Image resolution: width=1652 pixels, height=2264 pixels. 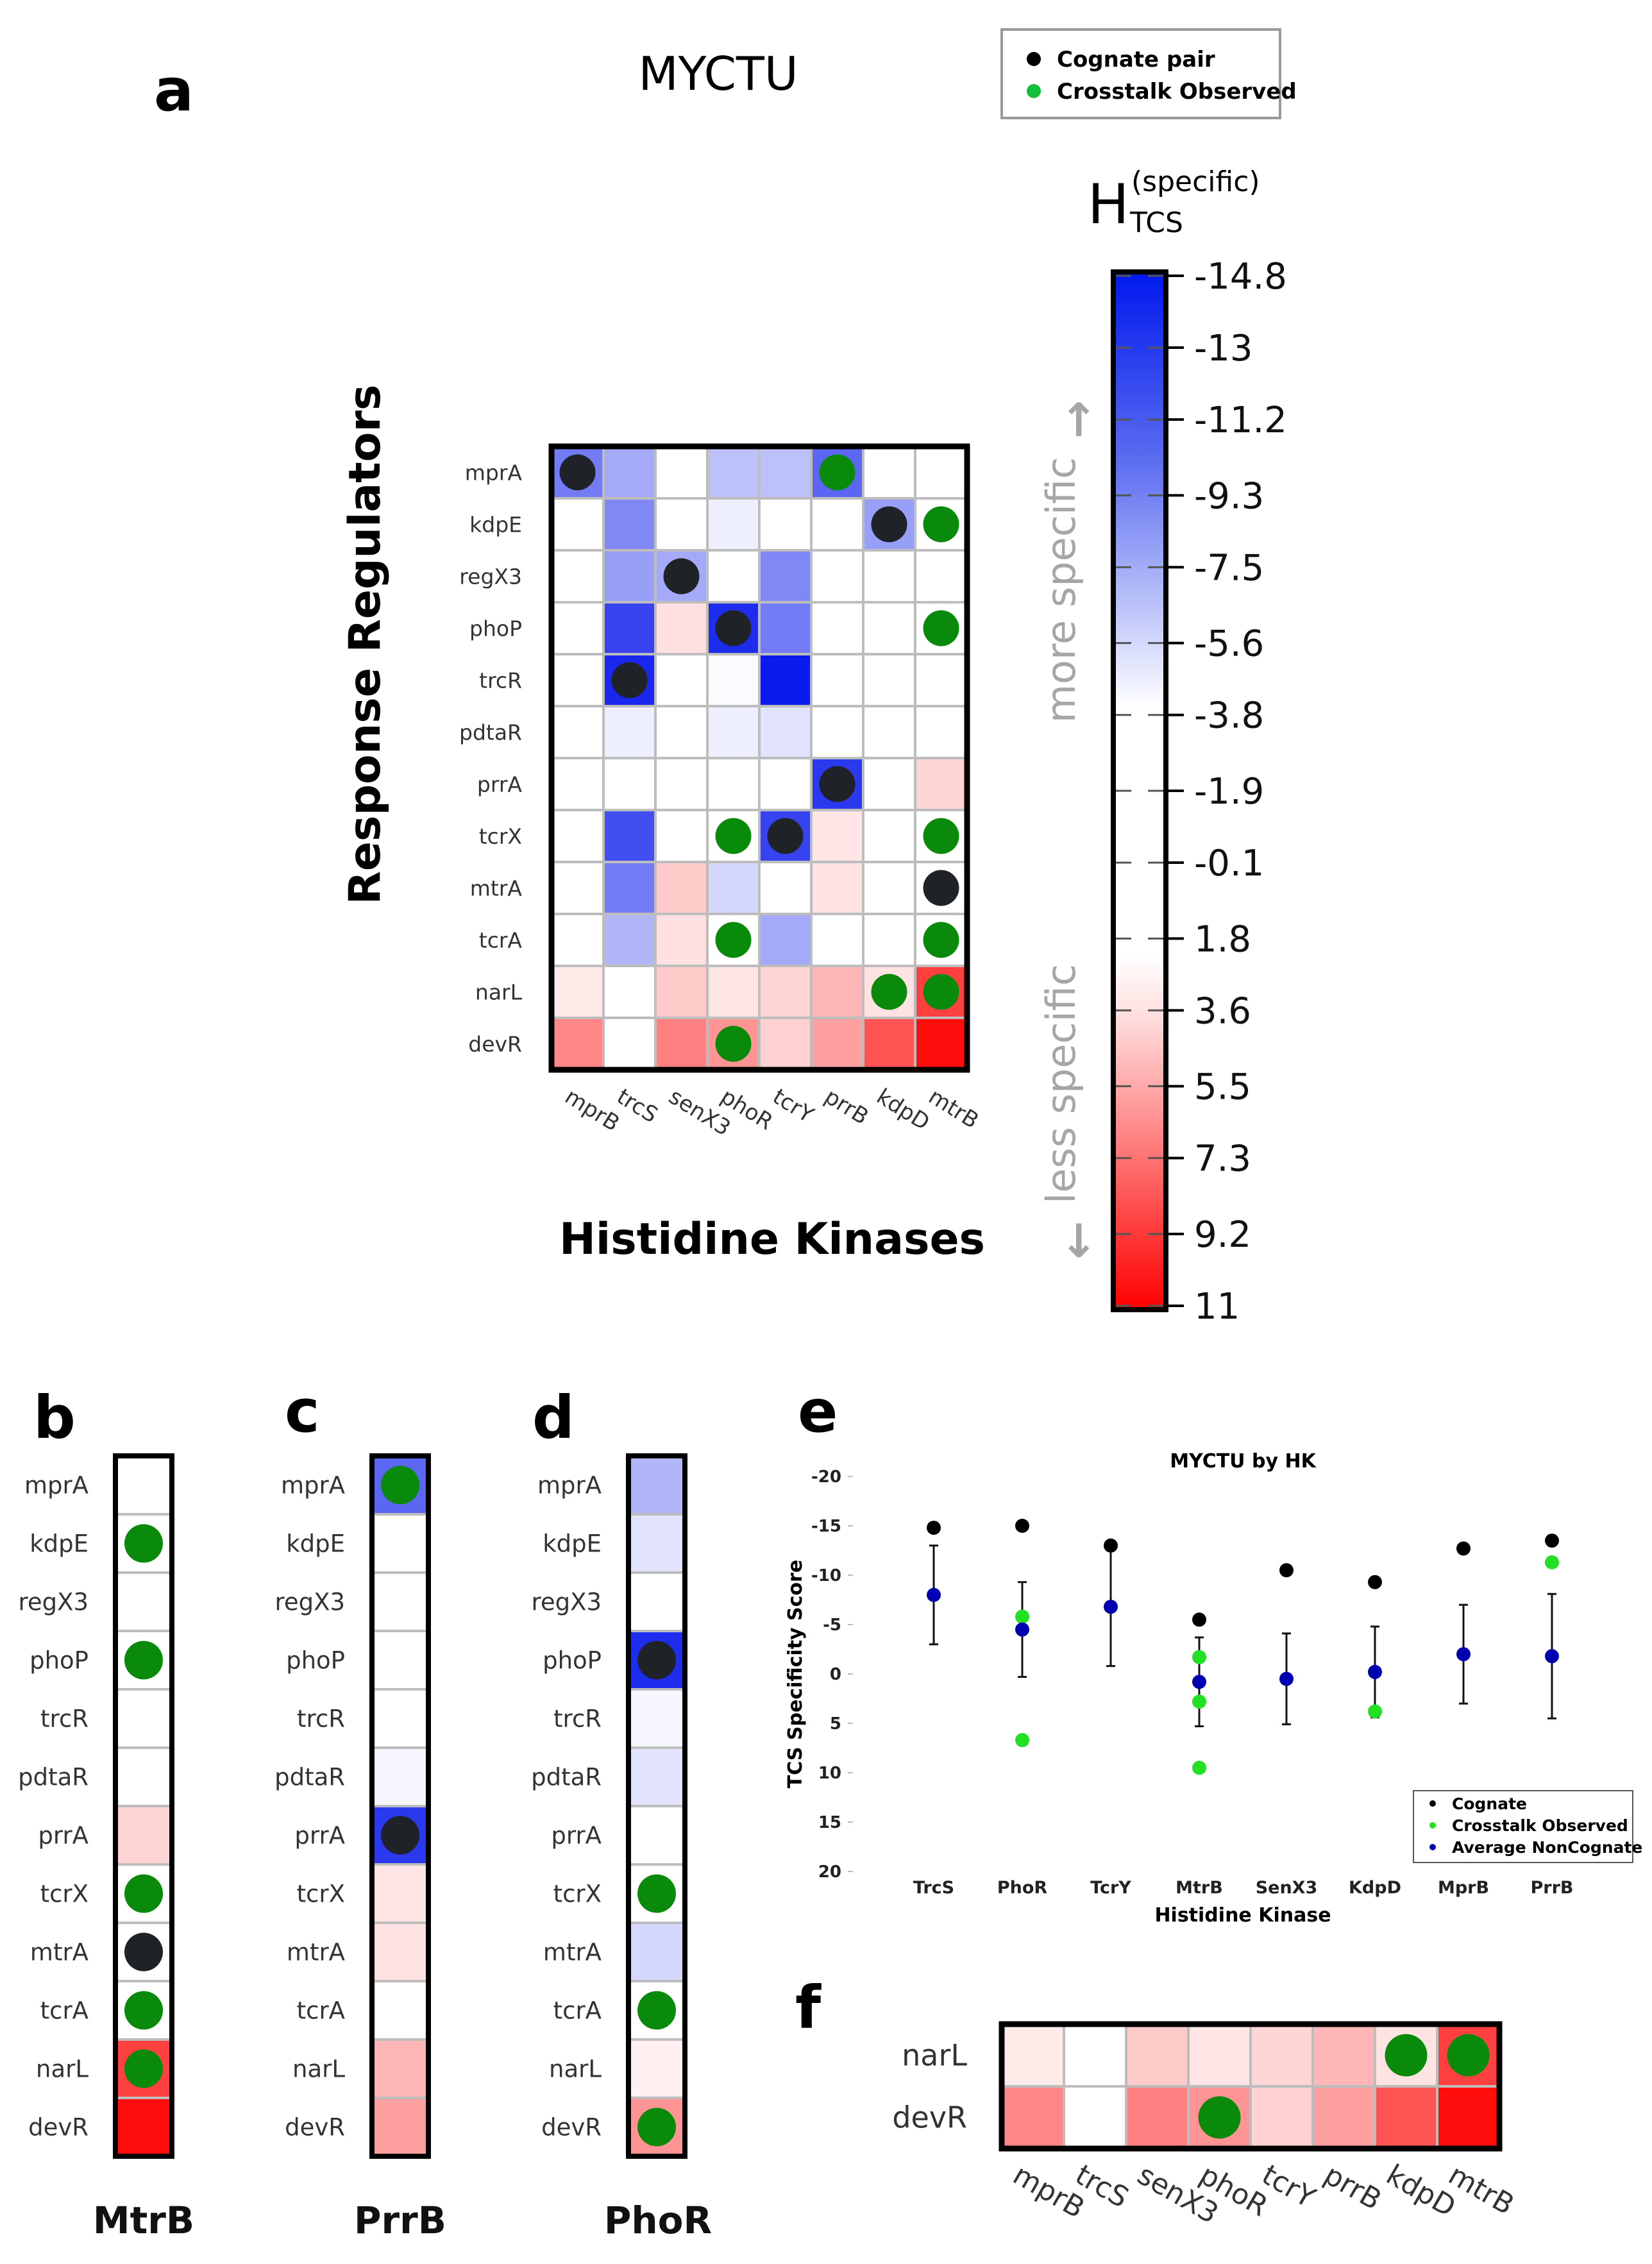 I want to click on heatmap-f-cell-devR-tcrY, so click(x=1281, y=2117).